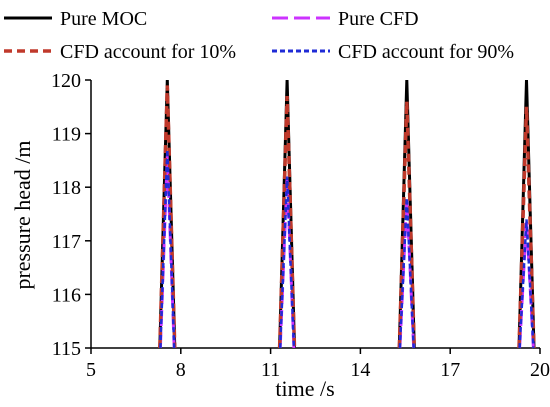  What do you see at coordinates (540, 370) in the screenshot?
I see `x-tick-label: 20` at bounding box center [540, 370].